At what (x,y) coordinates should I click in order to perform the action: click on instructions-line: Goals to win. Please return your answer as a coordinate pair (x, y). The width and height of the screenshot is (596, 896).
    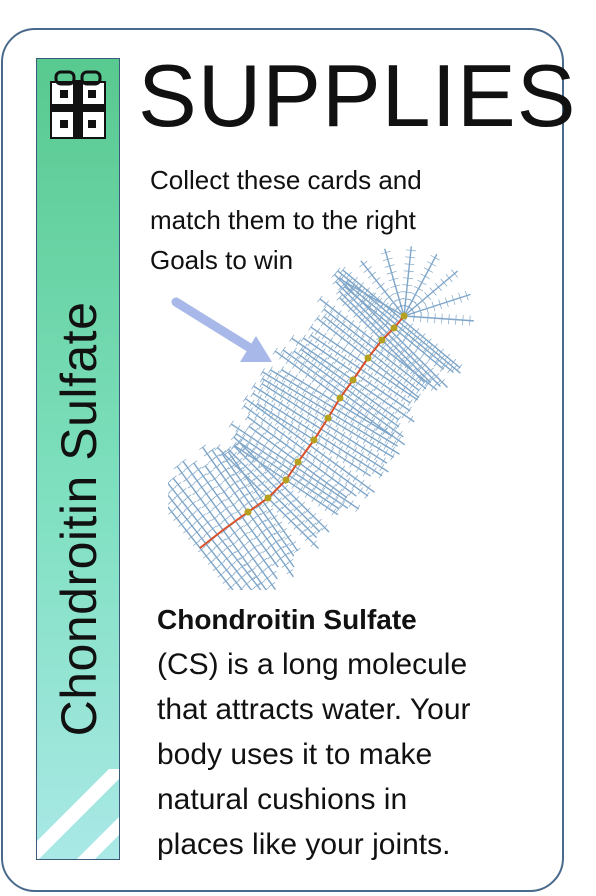
    Looking at the image, I should click on (222, 260).